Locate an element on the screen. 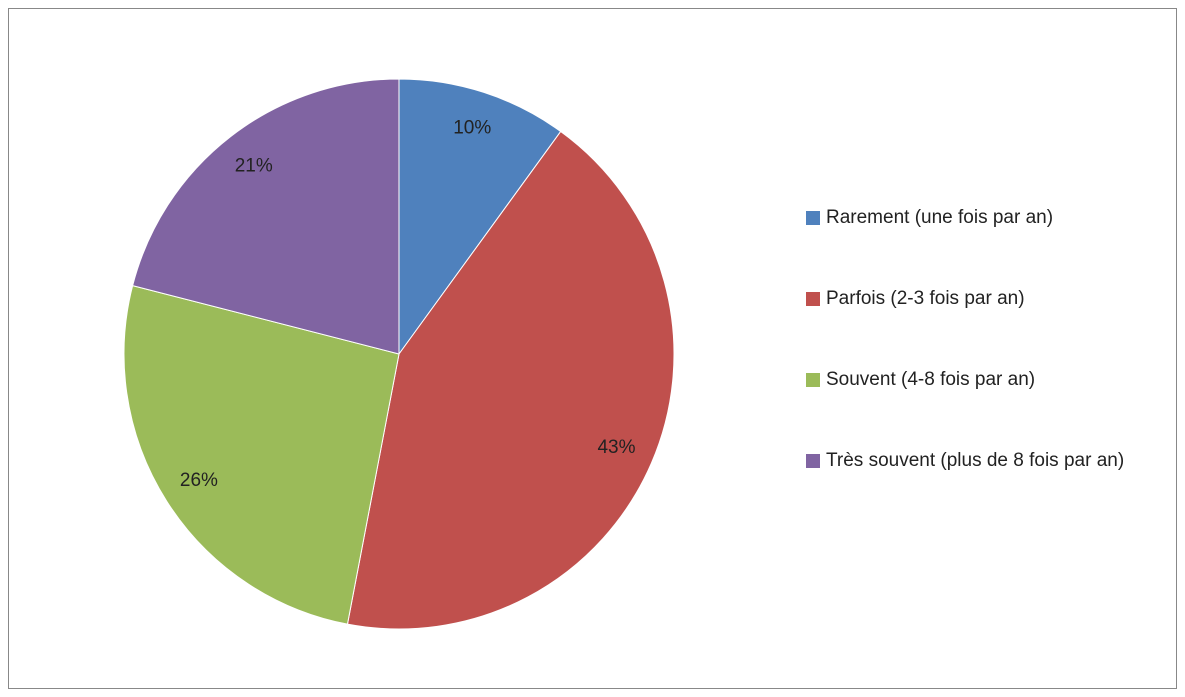 Image resolution: width=1185 pixels, height=697 pixels. legend-label: Très souvent (plus de 8 fois par an) is located at coordinates (975, 460).